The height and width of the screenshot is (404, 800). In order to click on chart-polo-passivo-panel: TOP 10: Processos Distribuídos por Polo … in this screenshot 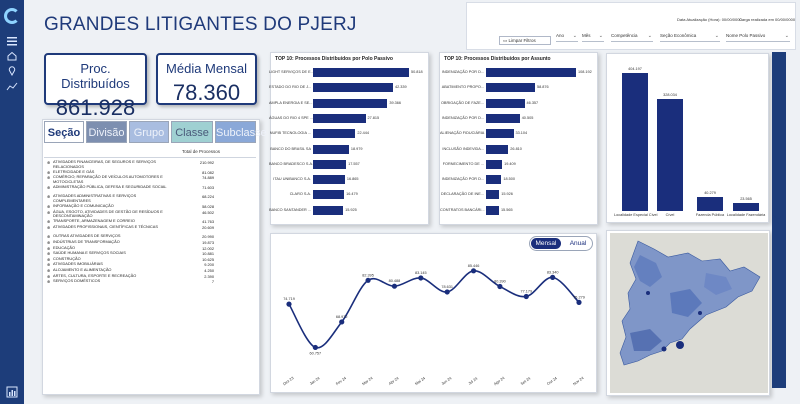, I will do `click(349, 138)`.